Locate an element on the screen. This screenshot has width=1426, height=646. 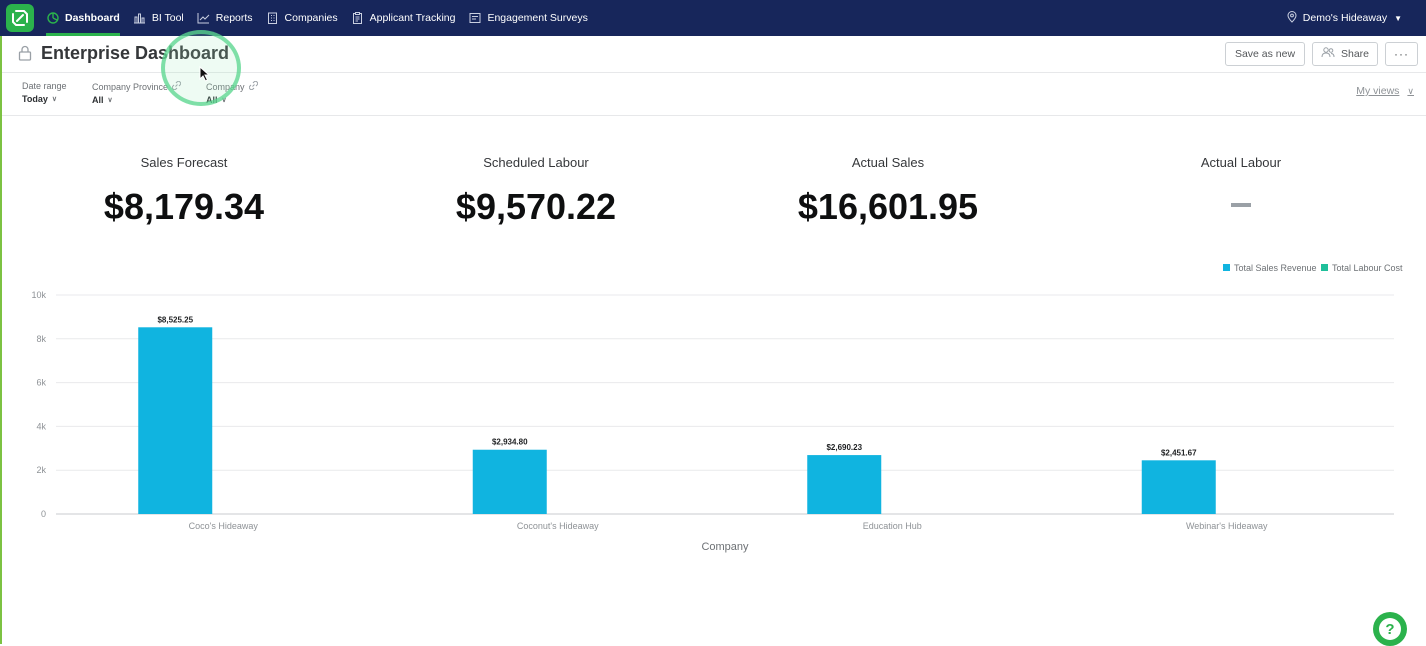
kpi-actual-sales: Actual Sales $16,601.95 is located at coordinates (888, 191).